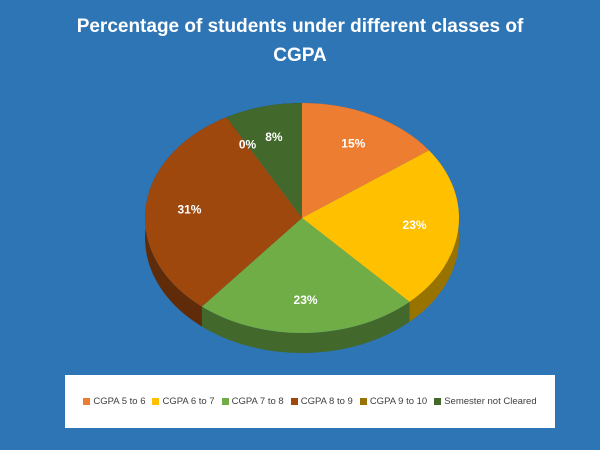  I want to click on legend-item: CGPA 8 to 9, so click(321, 401).